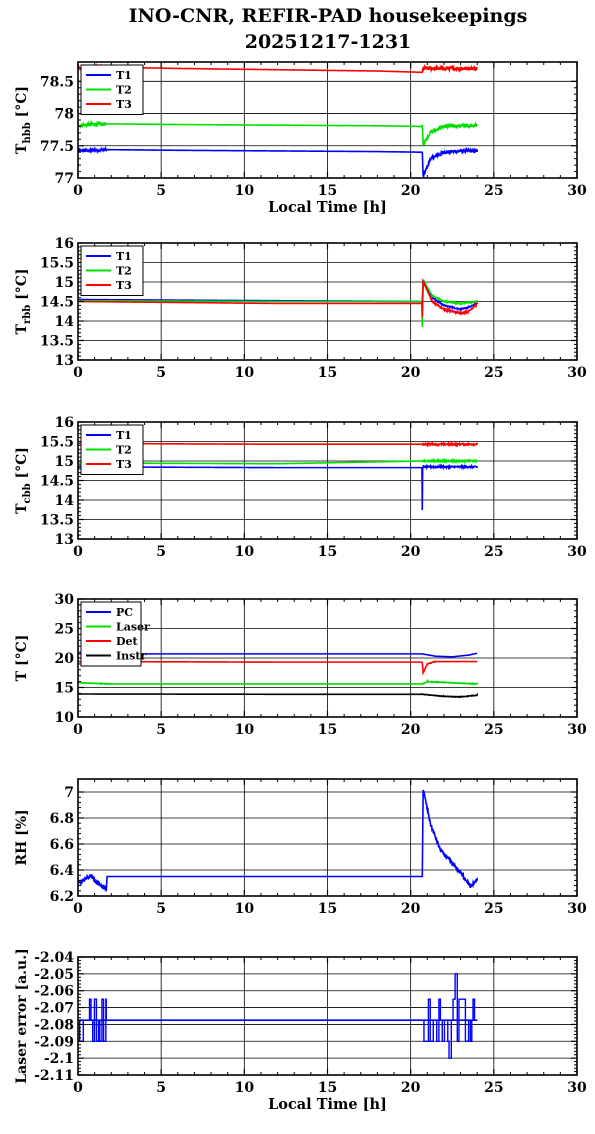 The image size is (595, 1134). I want to click on y-axis-label: Tcbb [°C], so click(23, 480).